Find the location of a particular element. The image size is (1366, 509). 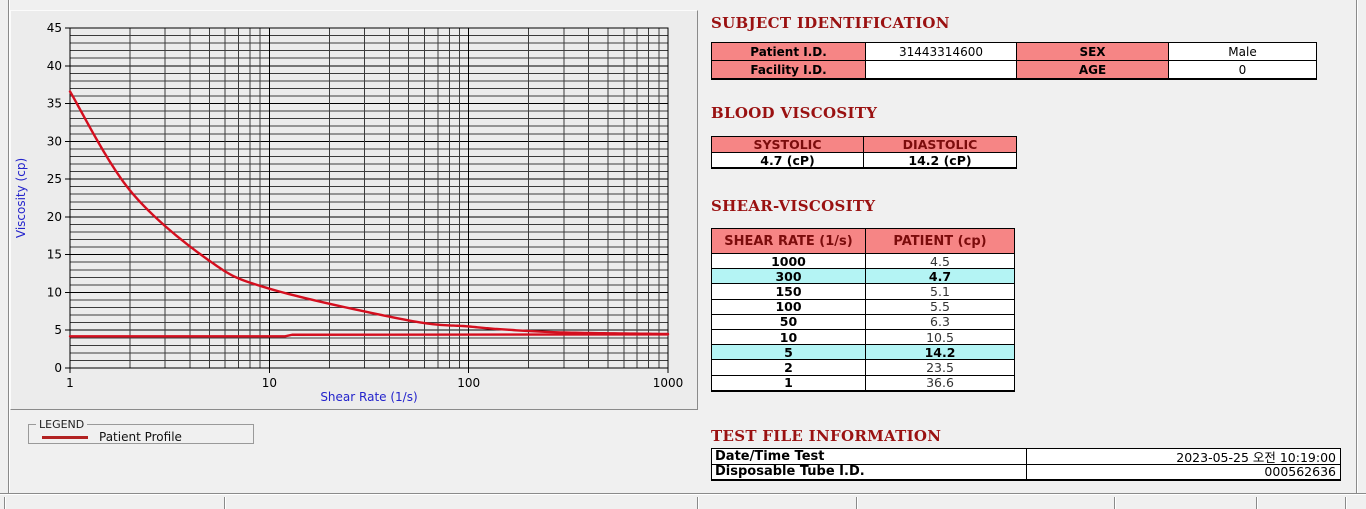

legend-entry: Patient Profile is located at coordinates (141, 437).